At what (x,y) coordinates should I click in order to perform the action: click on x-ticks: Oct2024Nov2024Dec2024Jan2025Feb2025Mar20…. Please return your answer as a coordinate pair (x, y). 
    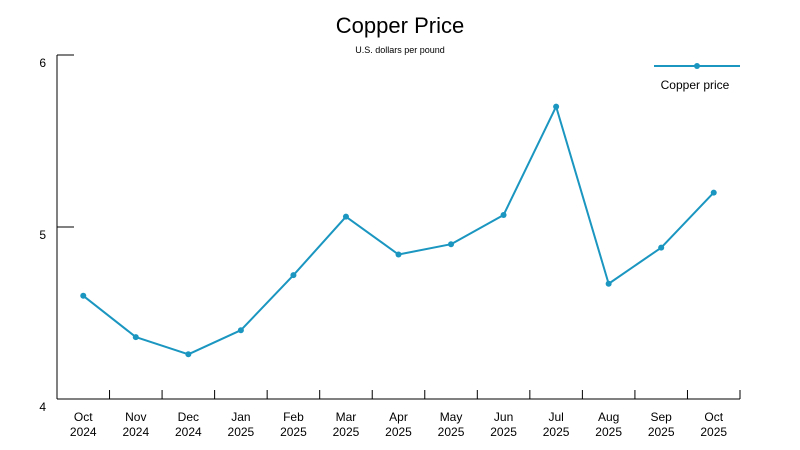
    Looking at the image, I should click on (398, 414).